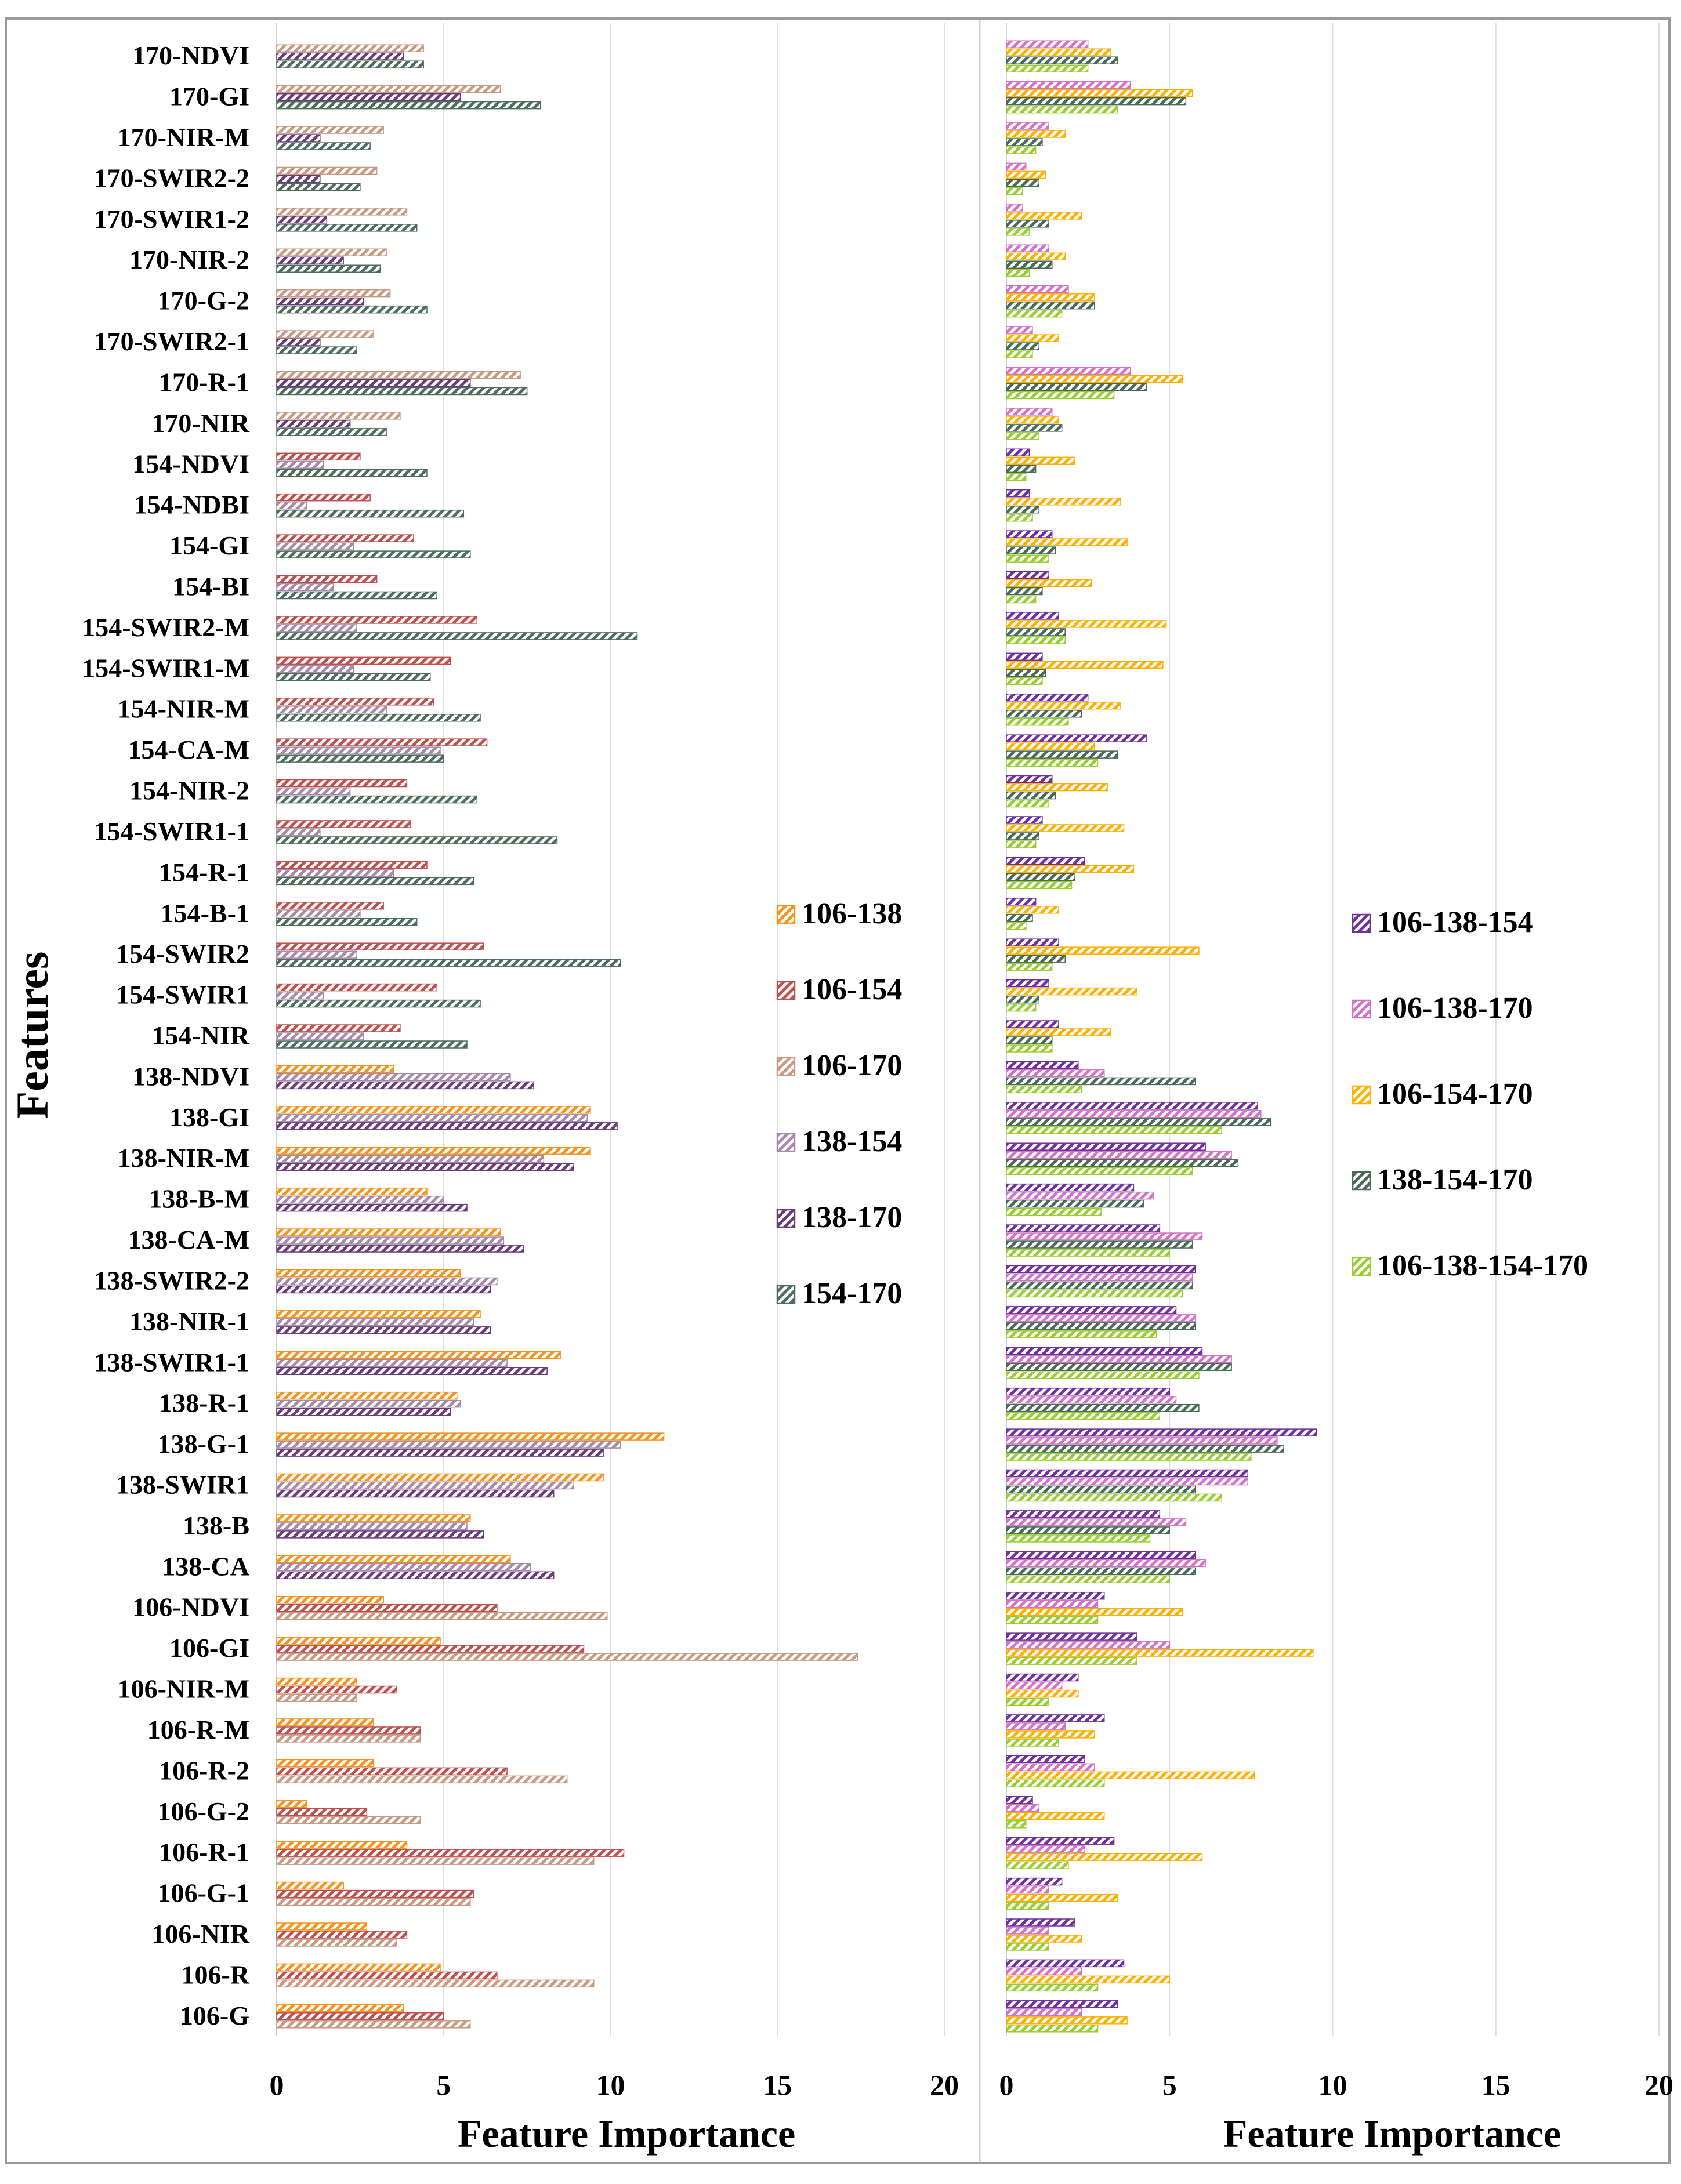  Describe the element at coordinates (852, 1141) in the screenshot. I see `legend-label: 138-154` at that location.